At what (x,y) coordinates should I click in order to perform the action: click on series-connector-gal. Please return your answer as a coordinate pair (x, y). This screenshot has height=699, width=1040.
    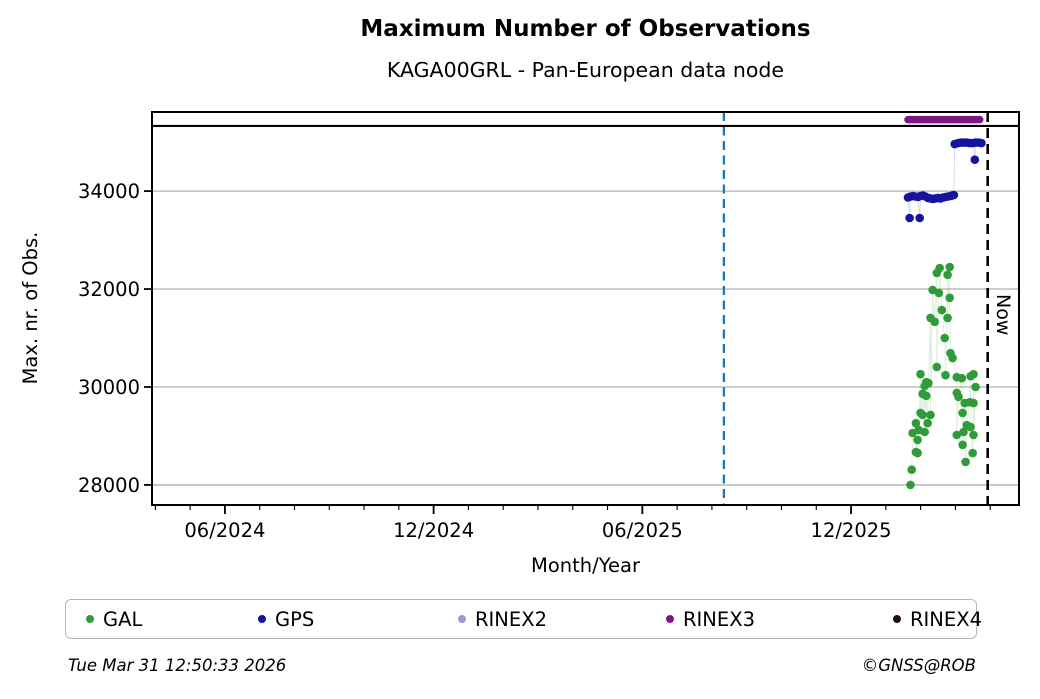
    Looking at the image, I should click on (943, 375).